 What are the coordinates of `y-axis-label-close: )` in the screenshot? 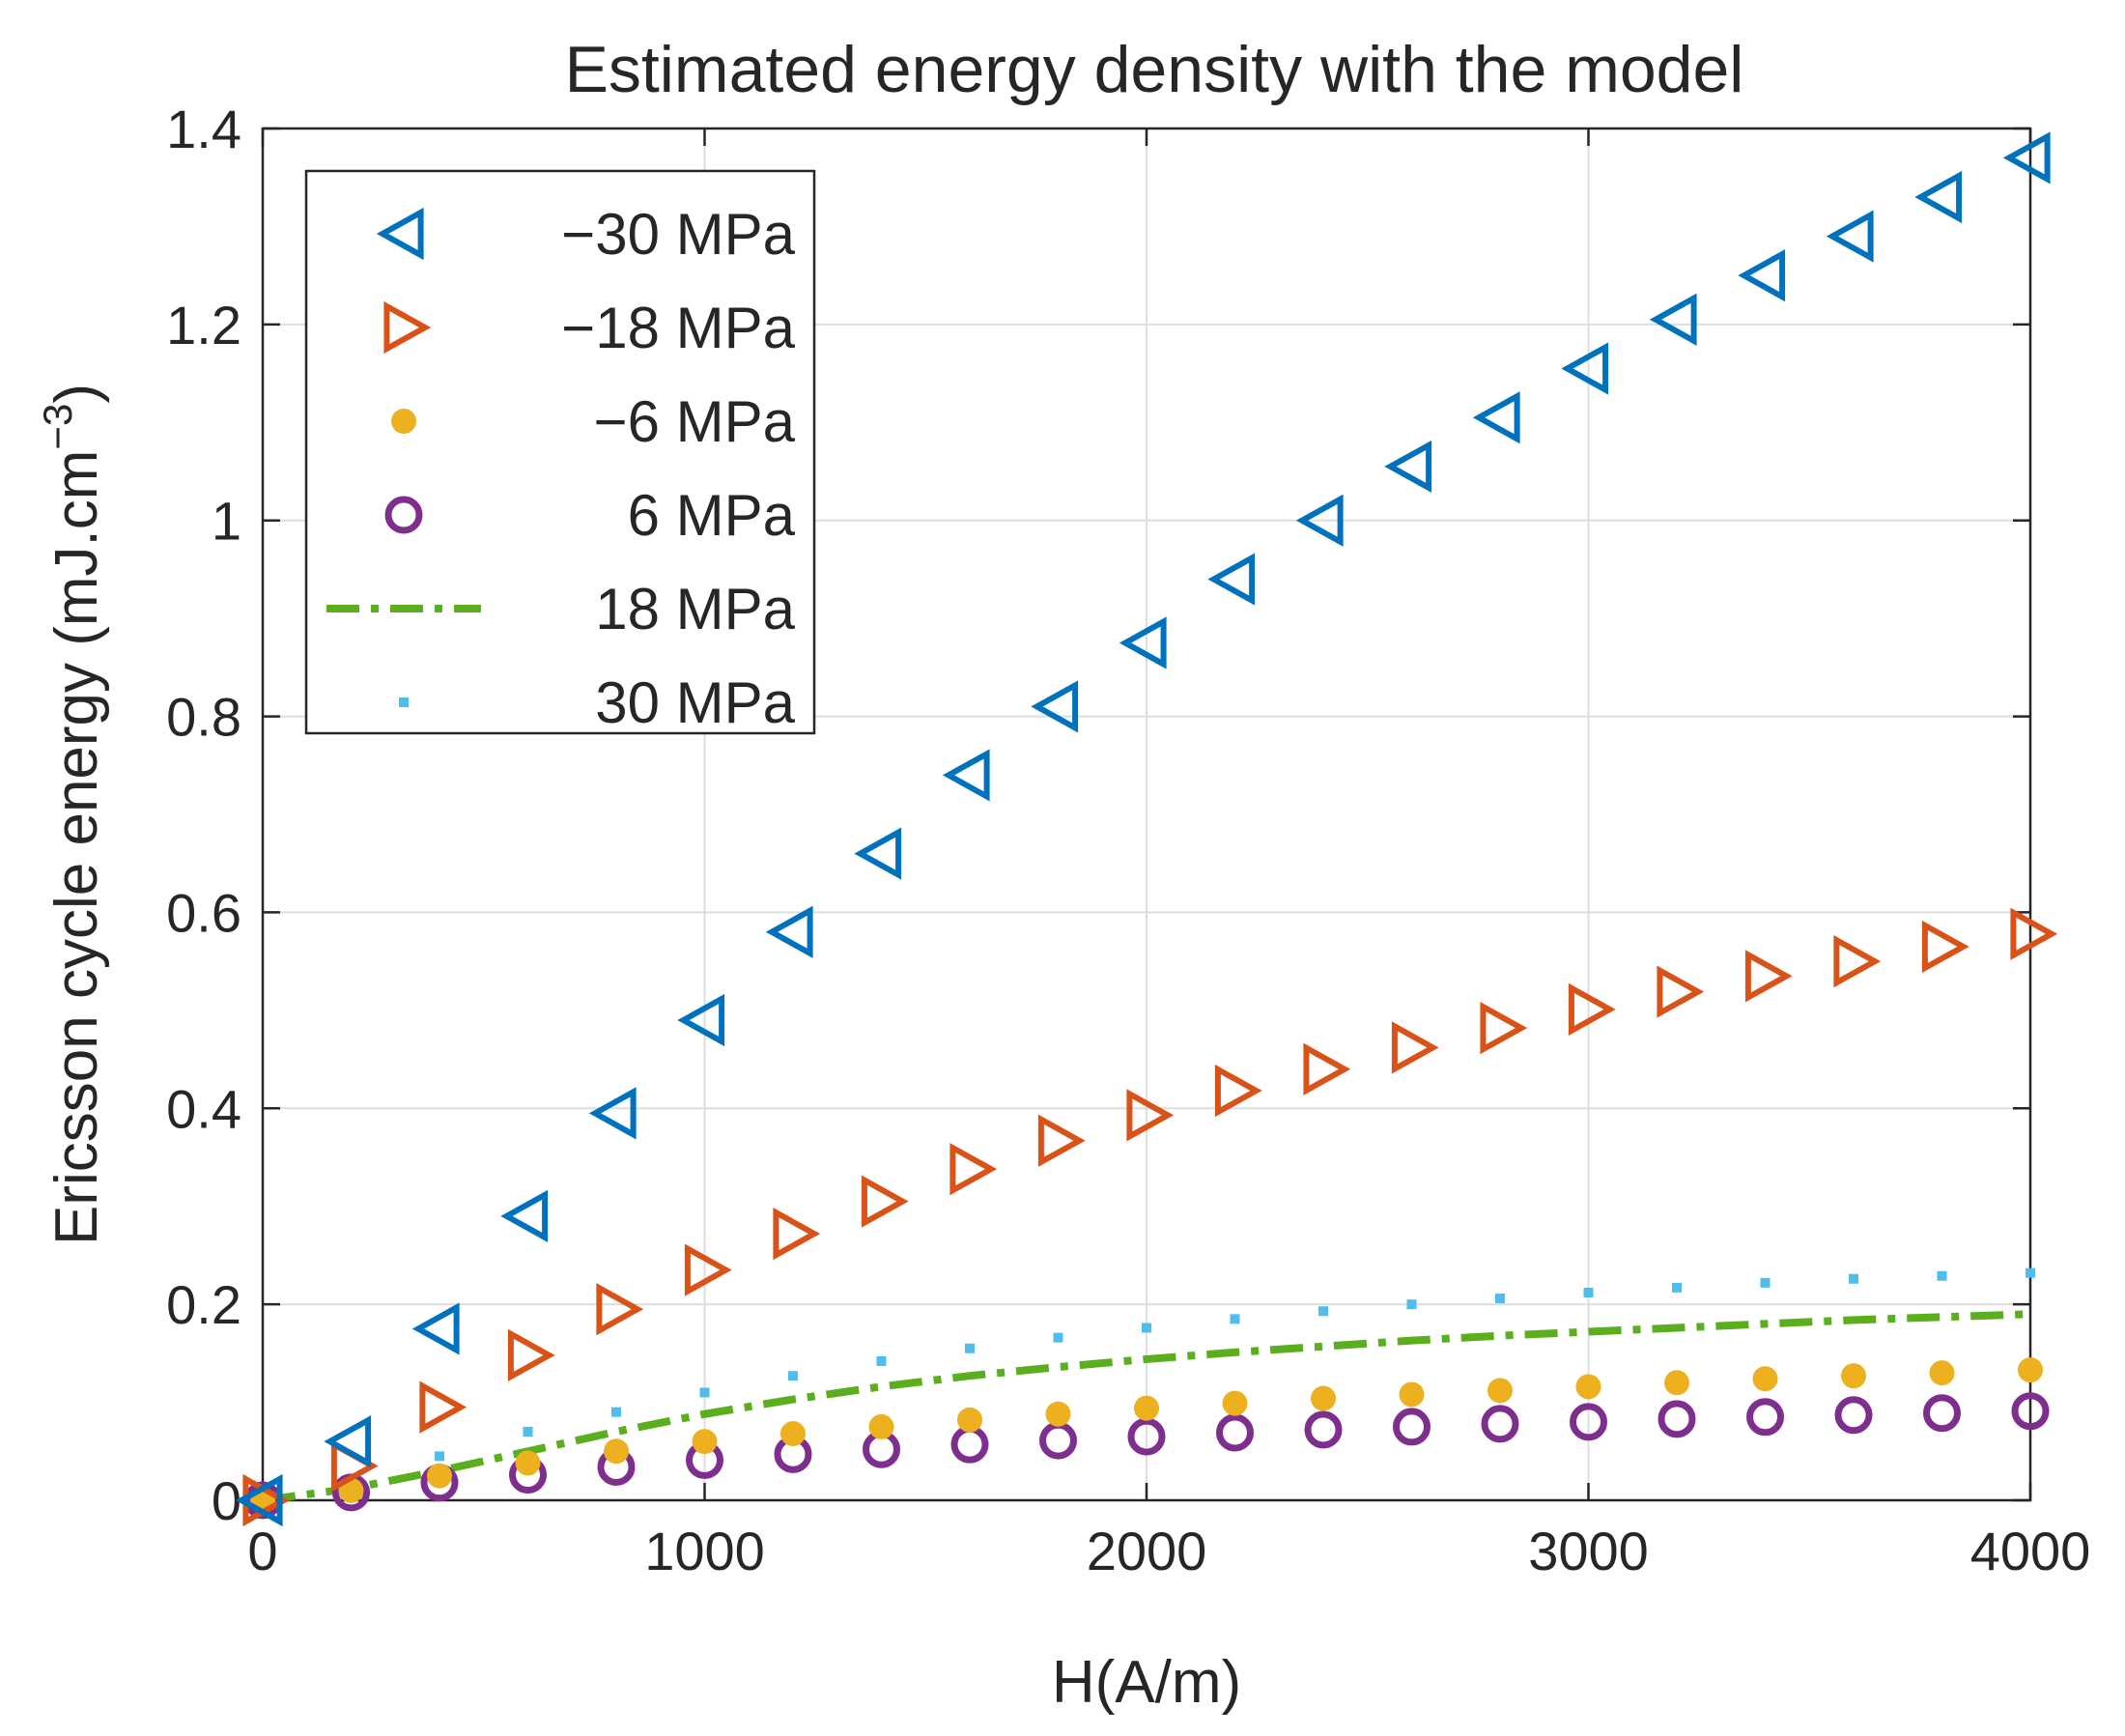 It's located at (76, 394).